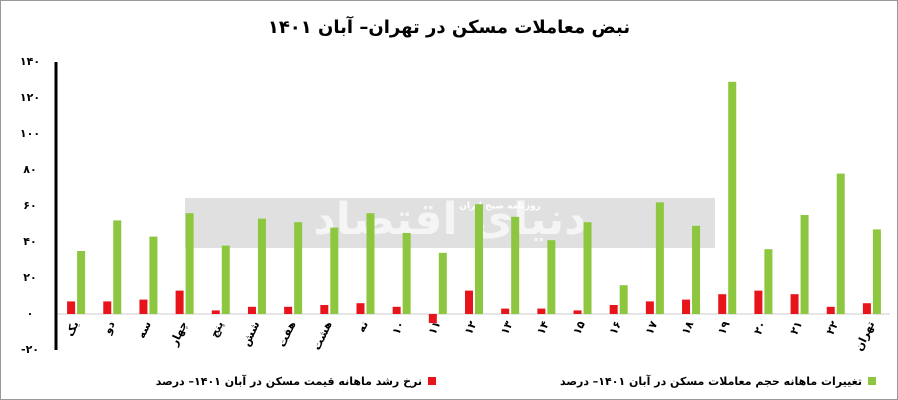 The width and height of the screenshot is (898, 400). Describe the element at coordinates (216, 329) in the screenshot. I see `x-tick-label: پنج` at that location.